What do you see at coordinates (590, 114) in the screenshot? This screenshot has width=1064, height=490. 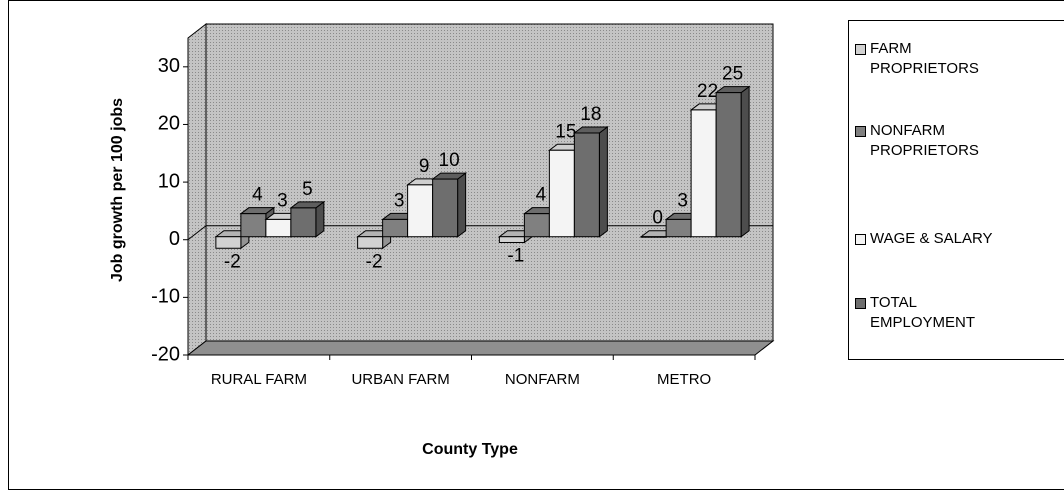 I see `value-label: 18` at bounding box center [590, 114].